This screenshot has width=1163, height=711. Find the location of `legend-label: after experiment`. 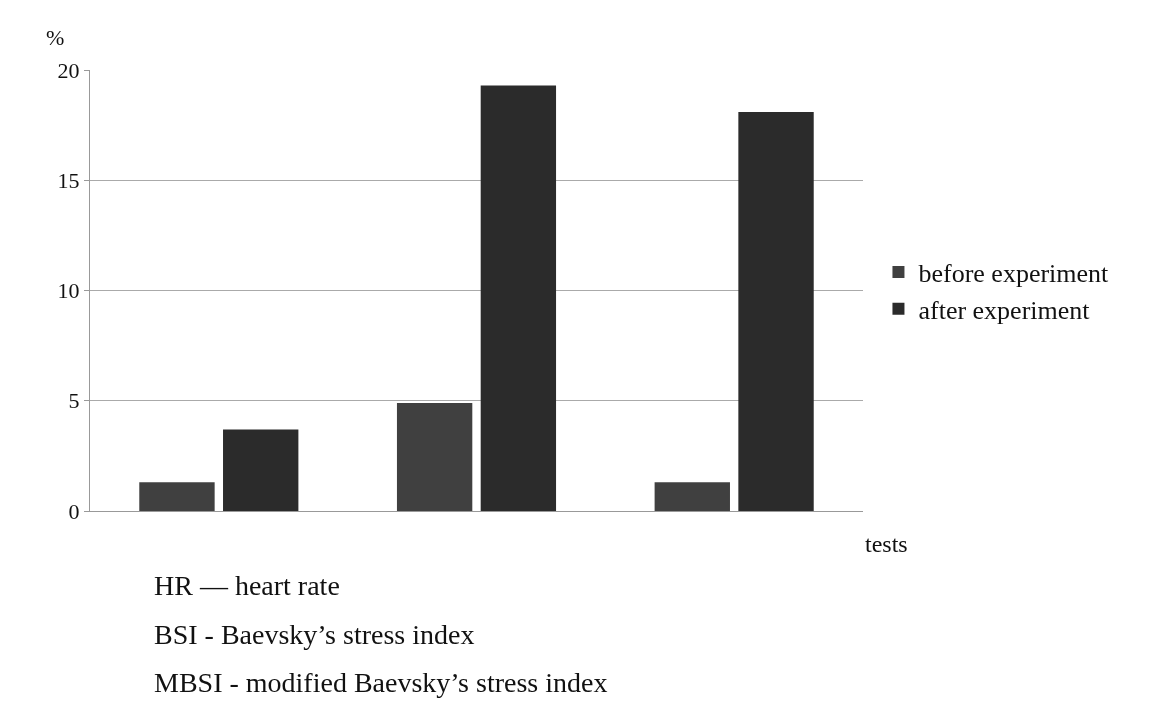

legend-label: after experiment is located at coordinates (1004, 310).